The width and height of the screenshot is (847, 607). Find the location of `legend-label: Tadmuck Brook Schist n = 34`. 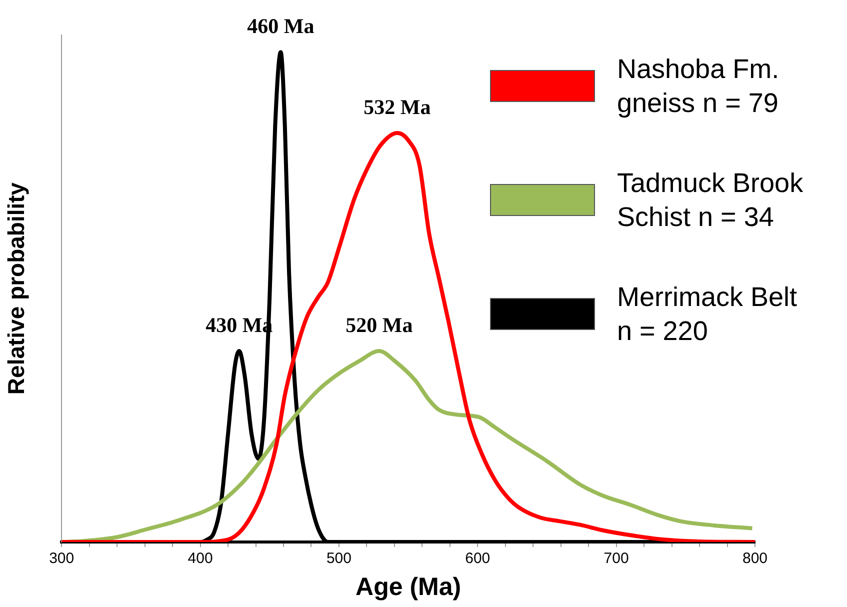

legend-label: Tadmuck Brook Schist n = 34 is located at coordinates (710, 200).